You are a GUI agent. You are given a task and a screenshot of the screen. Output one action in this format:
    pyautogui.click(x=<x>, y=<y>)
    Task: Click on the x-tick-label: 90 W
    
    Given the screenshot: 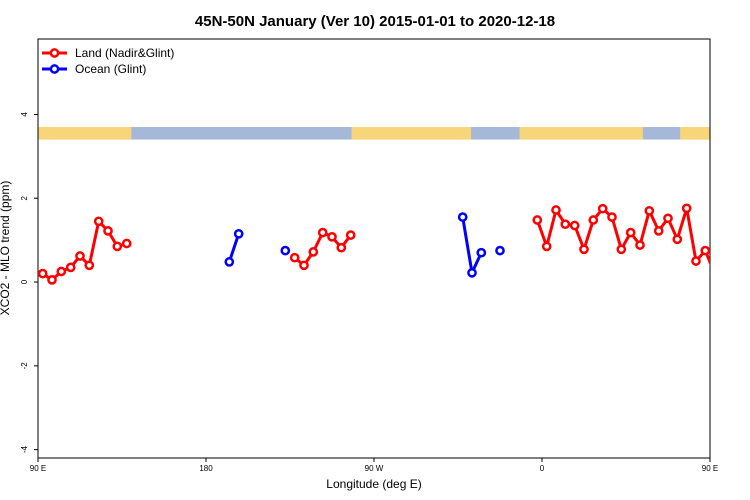 What is the action you would take?
    pyautogui.click(x=374, y=468)
    